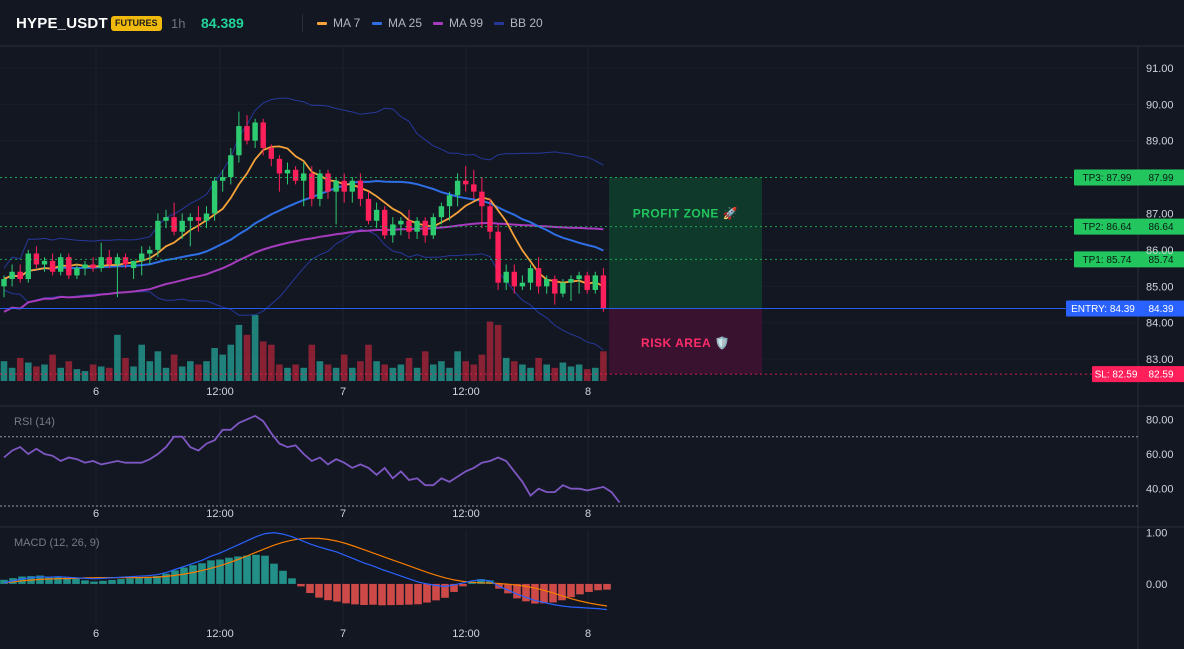 This screenshot has height=649, width=1184. I want to click on legend-ma7: MA 7, so click(338, 23).